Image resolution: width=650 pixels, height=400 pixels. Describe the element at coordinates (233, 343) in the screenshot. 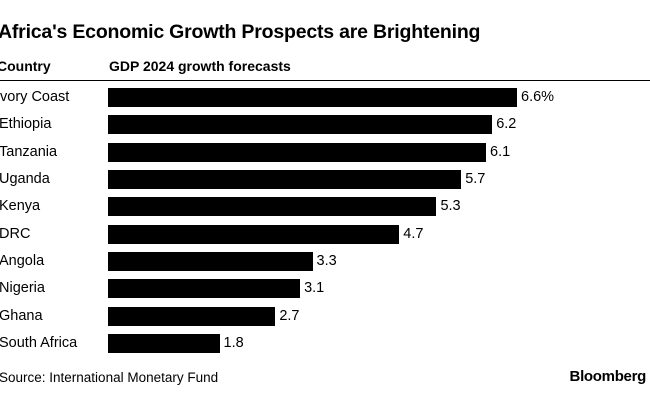

I see `value-label: 1.8` at that location.